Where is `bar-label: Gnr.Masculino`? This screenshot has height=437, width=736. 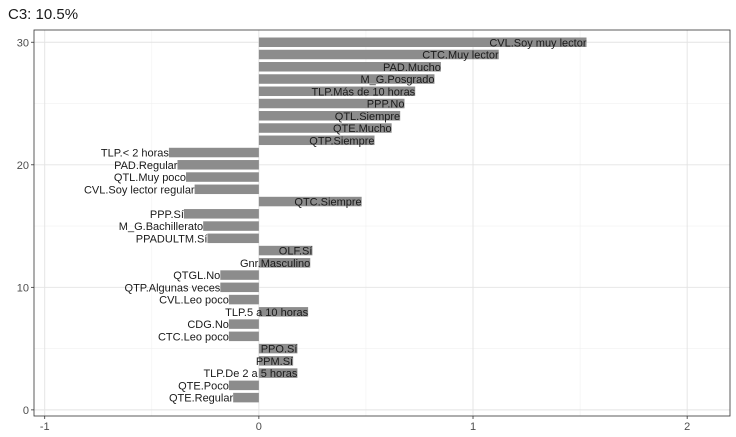
bar-label: Gnr.Masculino is located at coordinates (275, 264).